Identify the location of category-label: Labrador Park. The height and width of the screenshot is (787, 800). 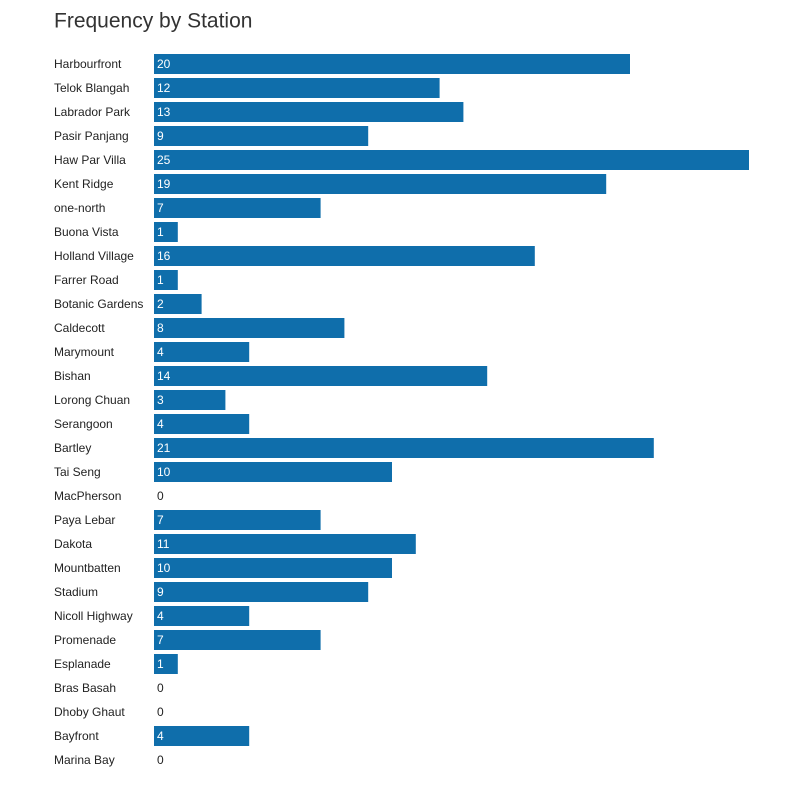
(92, 112).